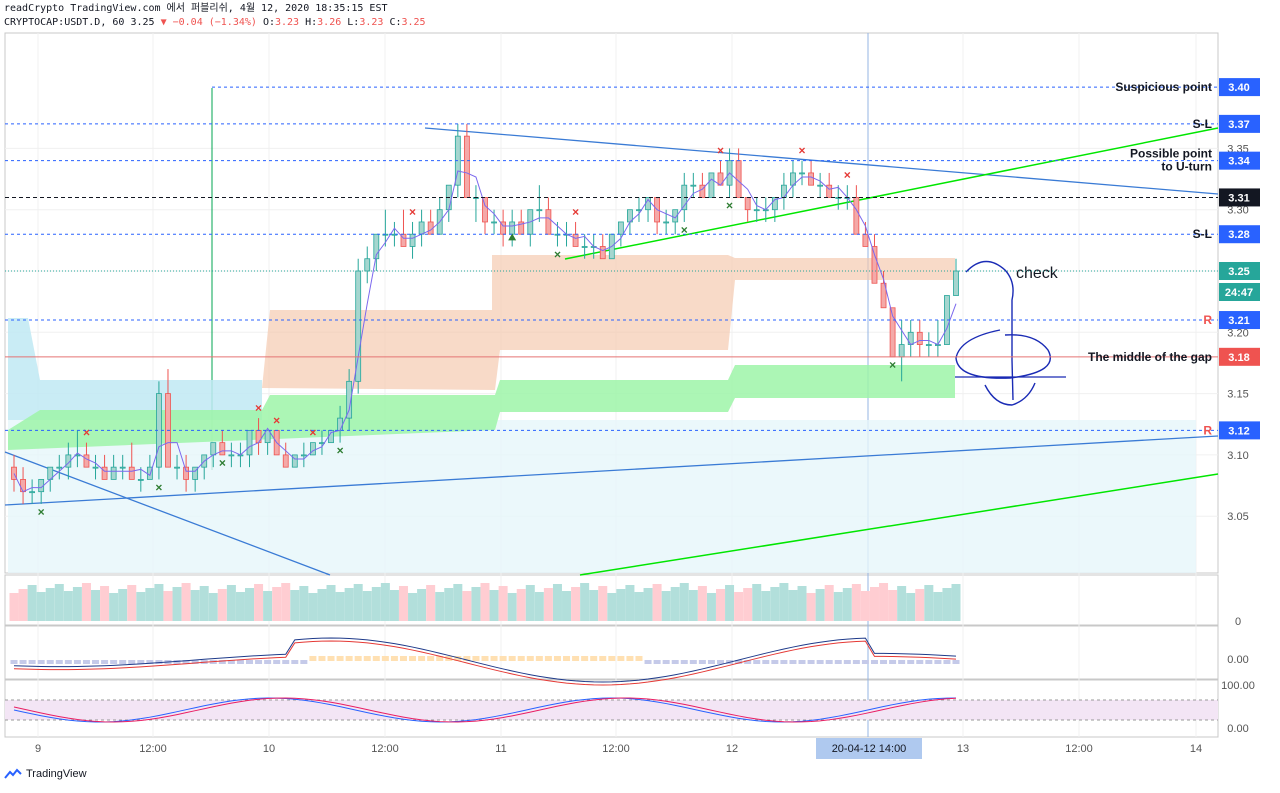 This screenshot has height=793, width=1280. Describe the element at coordinates (13, 773) in the screenshot. I see `tradingview-logo-icon` at that location.